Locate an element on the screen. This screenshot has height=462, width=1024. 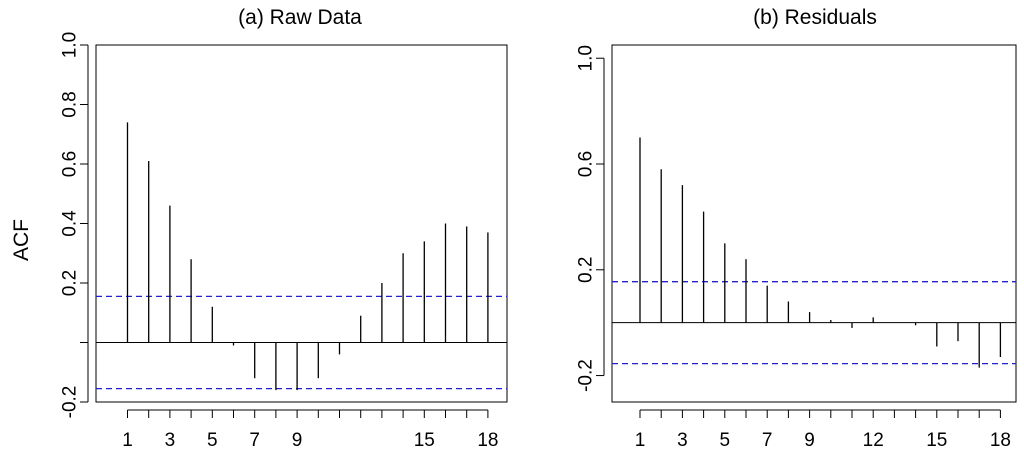
y-tick-label: 0.4 is located at coordinates (70, 223).